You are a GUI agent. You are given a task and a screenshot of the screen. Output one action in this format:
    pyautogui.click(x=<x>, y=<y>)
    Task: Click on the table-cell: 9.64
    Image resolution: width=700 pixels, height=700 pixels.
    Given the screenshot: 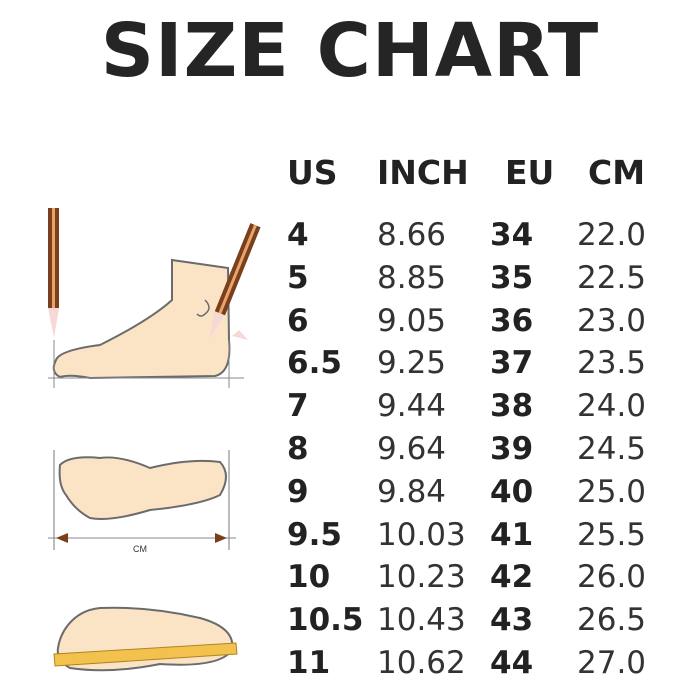 What is the action you would take?
    pyautogui.click(x=412, y=449)
    